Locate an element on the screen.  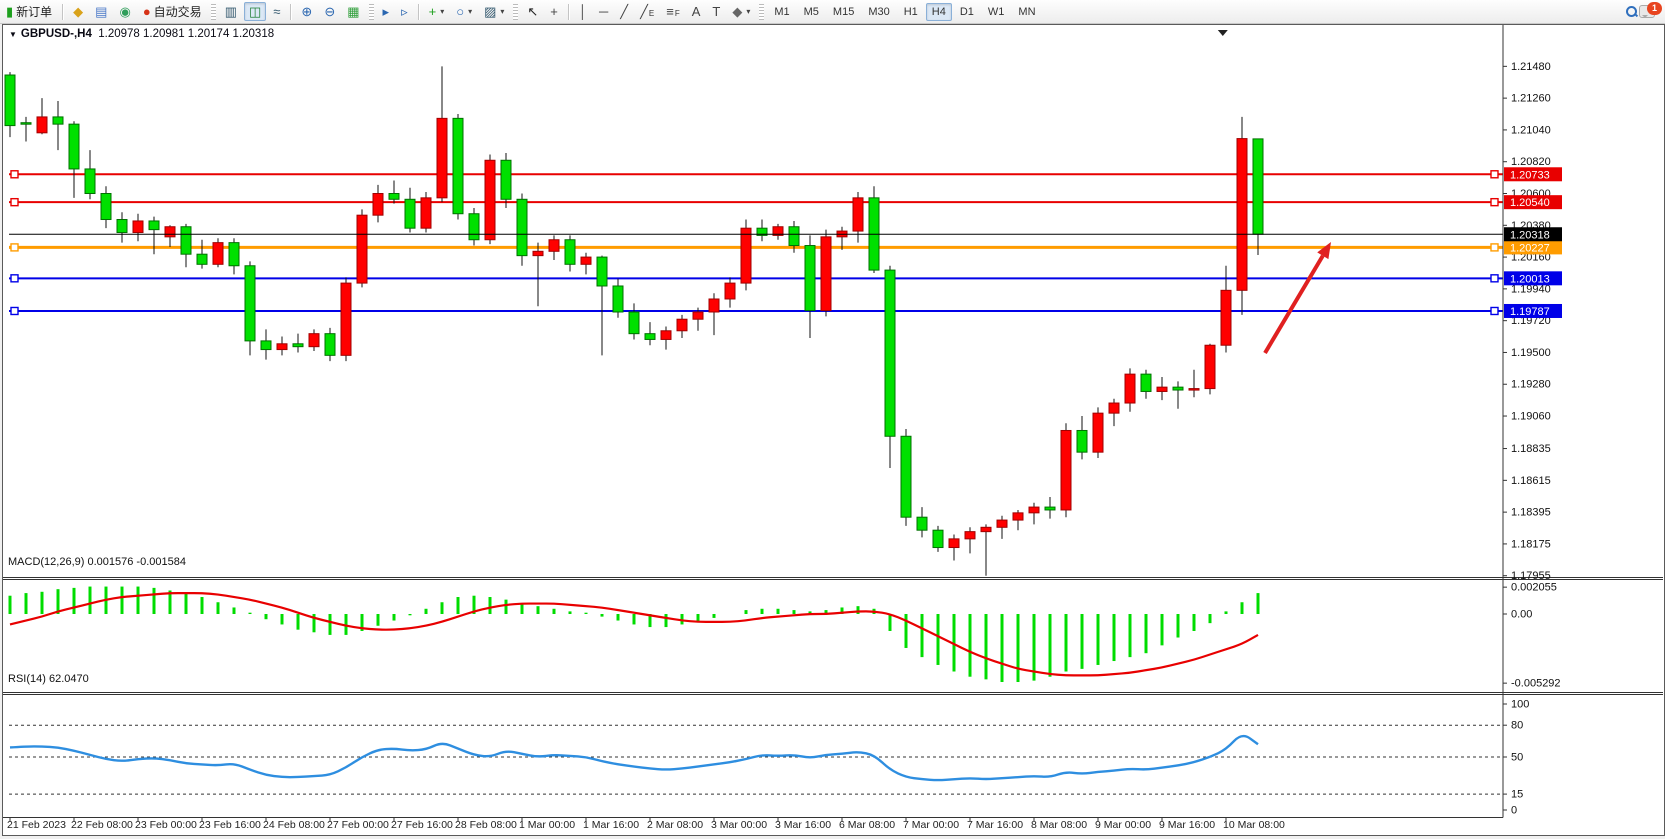
toolbar-grip is located at coordinates (516, 11).